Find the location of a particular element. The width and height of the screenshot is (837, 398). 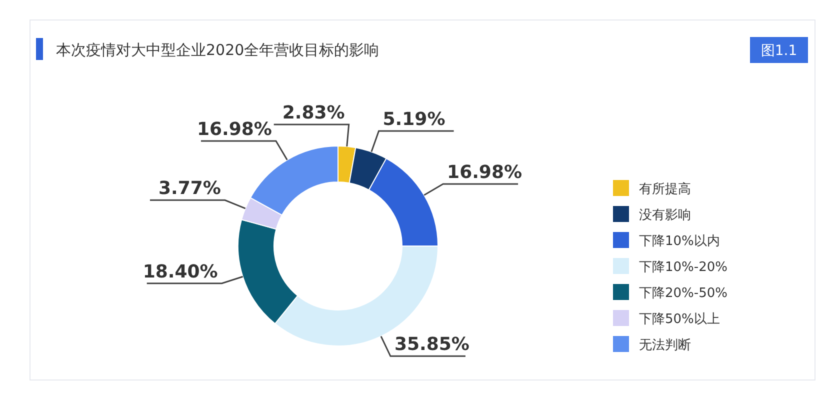

legend-label: 下降10%-20% is located at coordinates (683, 267).